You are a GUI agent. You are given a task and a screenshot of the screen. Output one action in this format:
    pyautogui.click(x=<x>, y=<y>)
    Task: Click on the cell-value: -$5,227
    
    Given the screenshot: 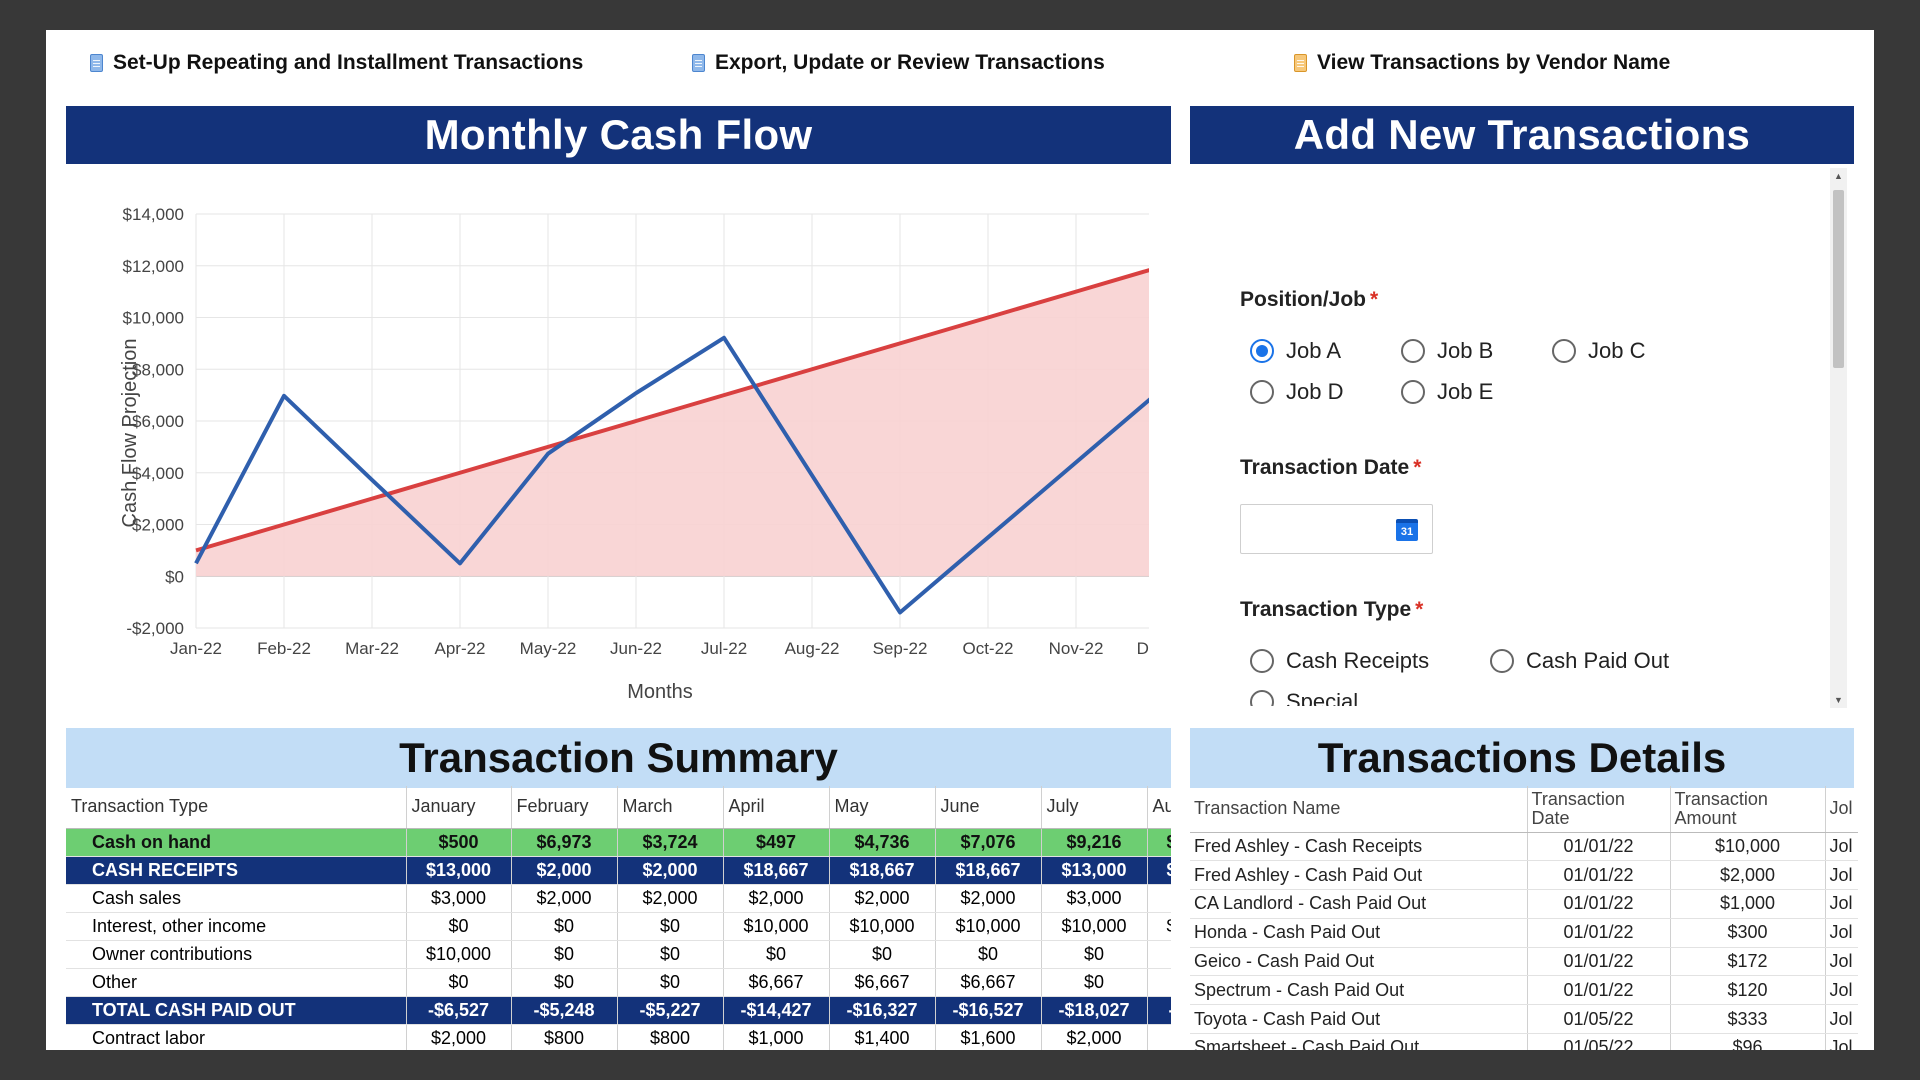 What is the action you would take?
    pyautogui.click(x=670, y=1010)
    